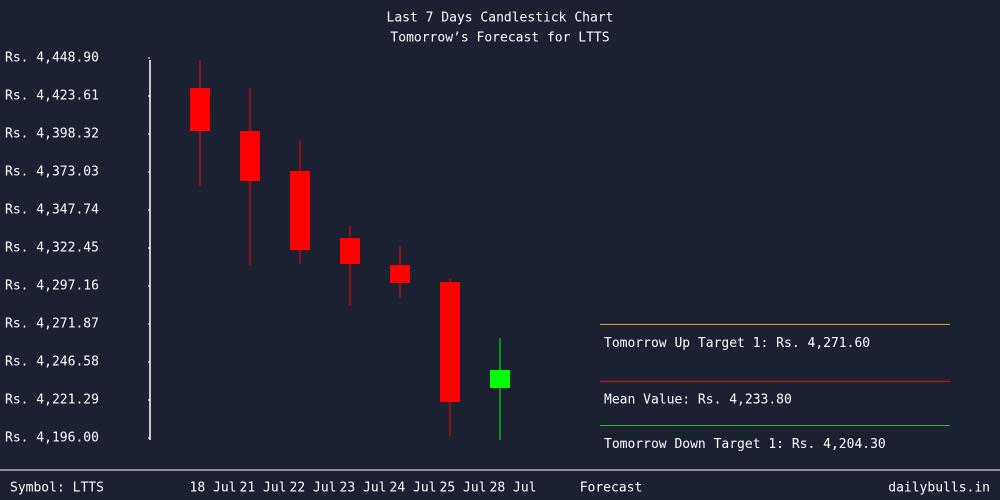 The image size is (1000, 500). Describe the element at coordinates (737, 343) in the screenshot. I see `forecast-text: Tomorrow Up Target 1: Rs. 4,271.60` at that location.